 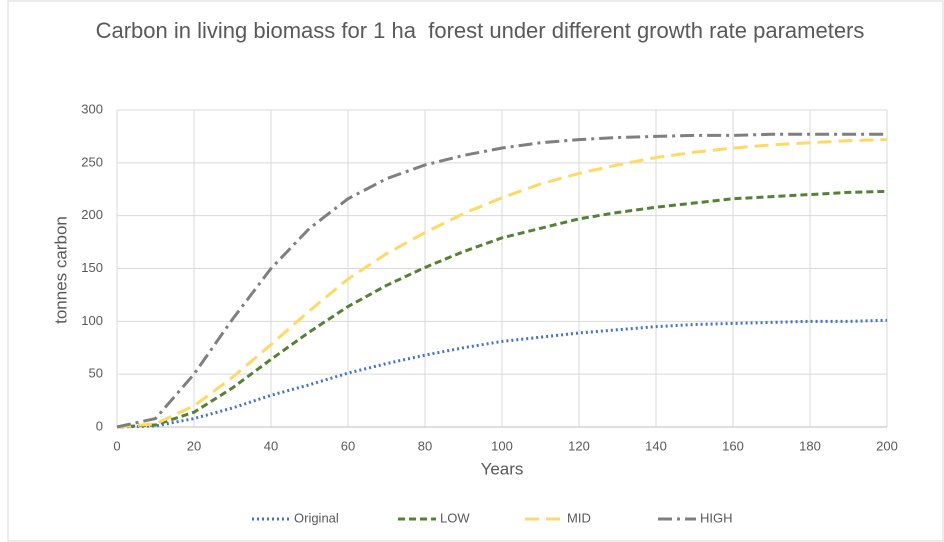 What do you see at coordinates (455, 517) in the screenshot?
I see `legend-label: LOW` at bounding box center [455, 517].